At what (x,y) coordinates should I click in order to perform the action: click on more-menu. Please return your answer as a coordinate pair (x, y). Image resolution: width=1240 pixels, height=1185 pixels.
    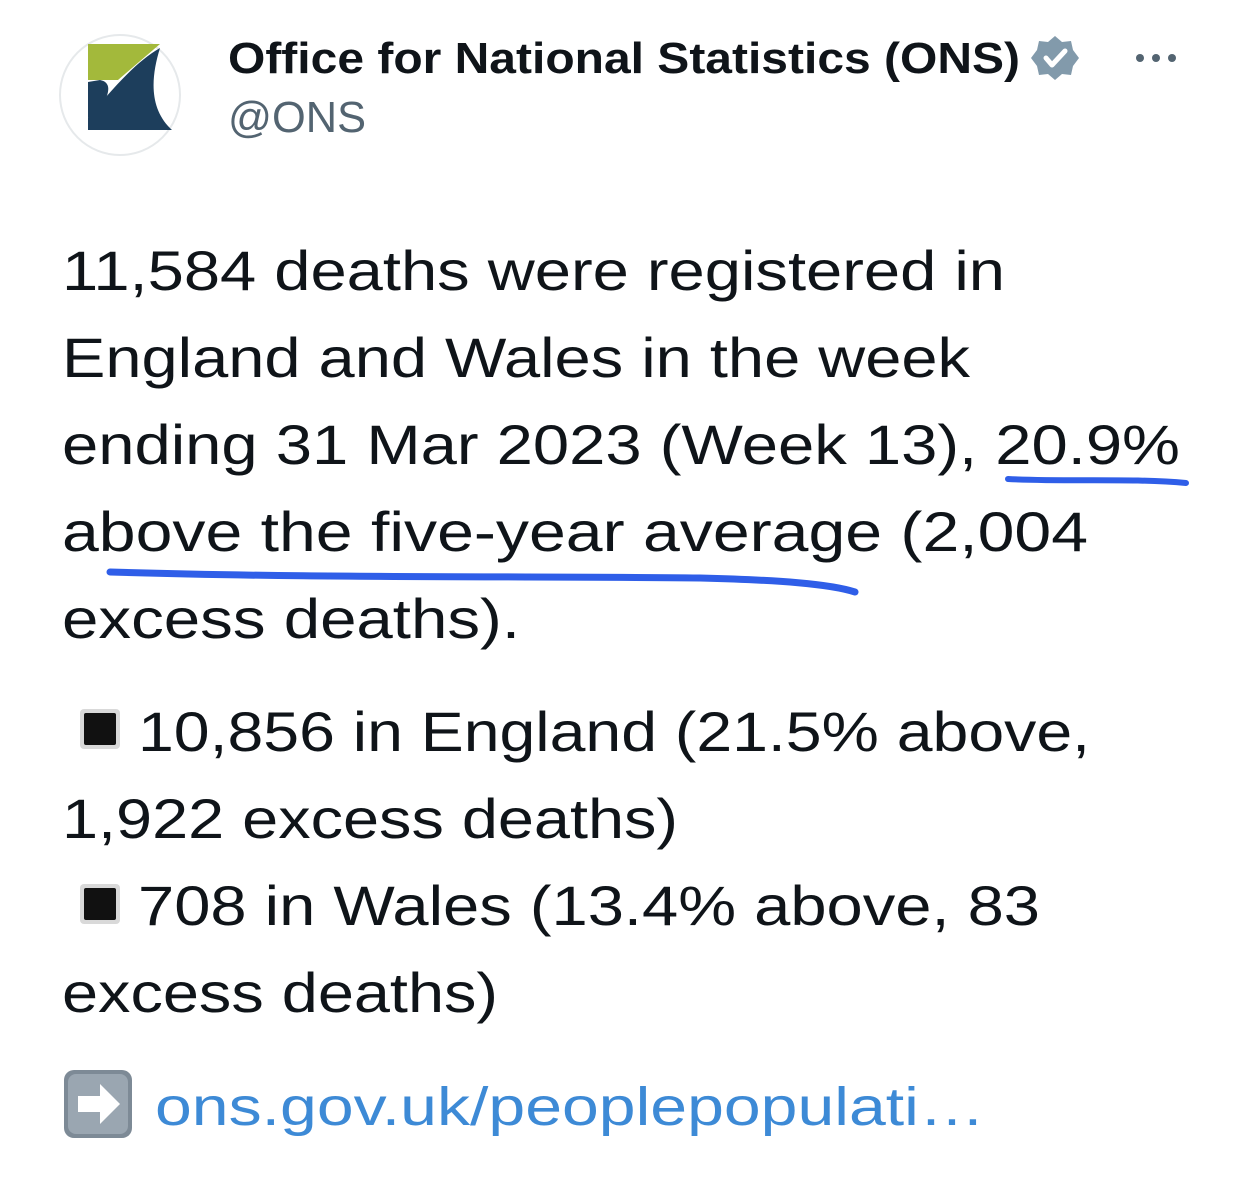
    Looking at the image, I should click on (1156, 58).